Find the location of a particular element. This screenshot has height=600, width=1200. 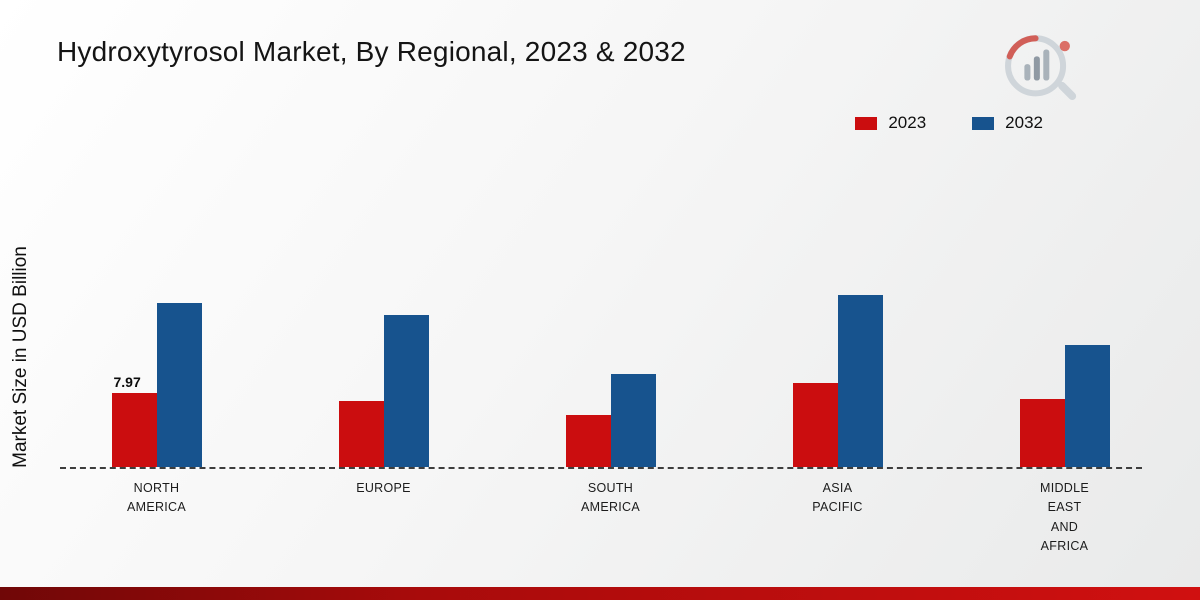

bar-group: SOUTH AMERICA is located at coordinates (610, 330).